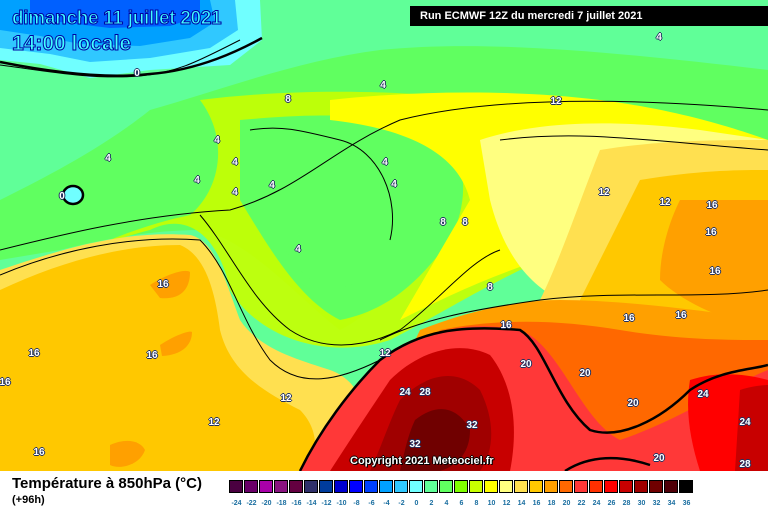  What do you see at coordinates (491, 503) in the screenshot?
I see `legend-tick-label: 10` at bounding box center [491, 503].